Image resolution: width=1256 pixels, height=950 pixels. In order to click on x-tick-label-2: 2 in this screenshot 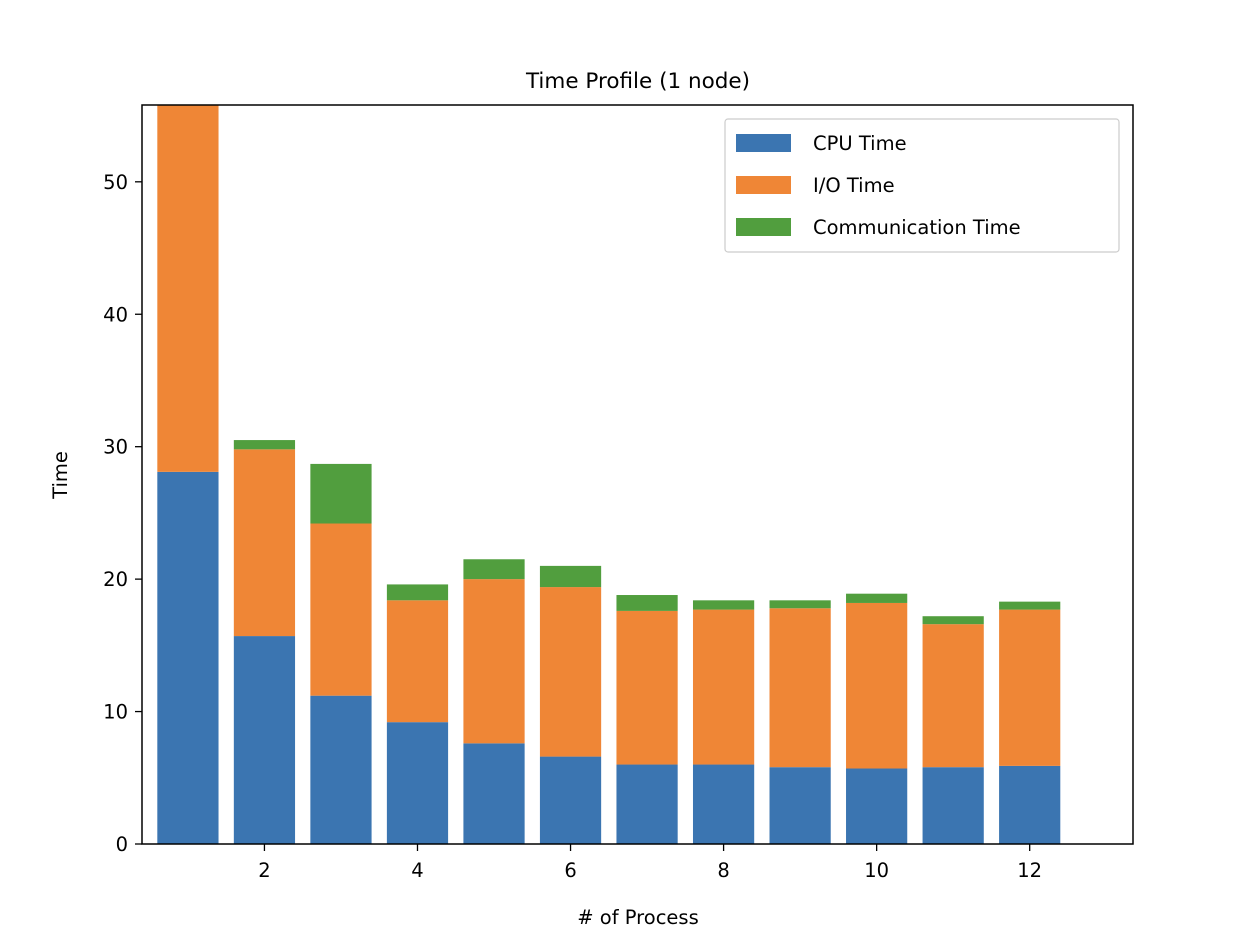, I will do `click(264, 870)`.